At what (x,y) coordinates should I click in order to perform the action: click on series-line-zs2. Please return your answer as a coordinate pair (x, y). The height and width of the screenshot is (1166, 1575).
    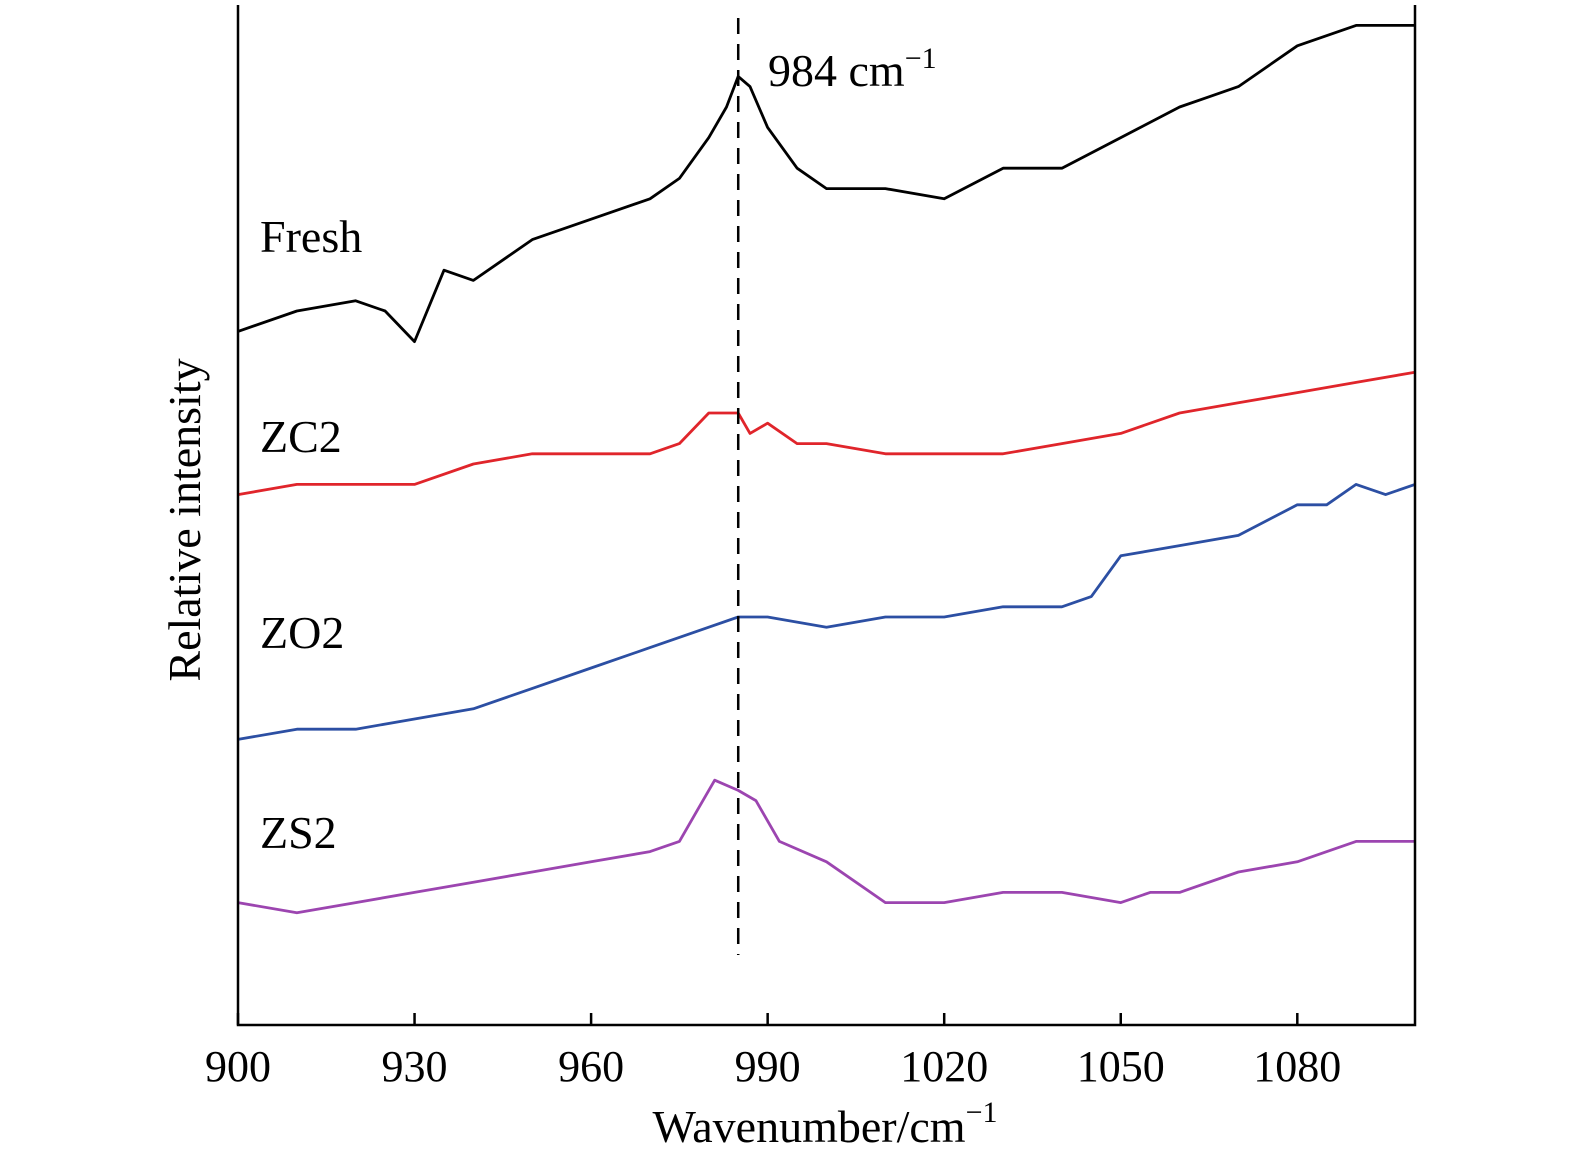
    Looking at the image, I should click on (826, 846).